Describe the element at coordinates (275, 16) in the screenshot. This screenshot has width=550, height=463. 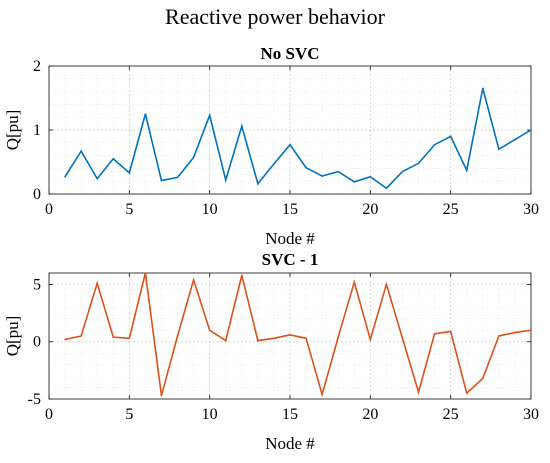
I see `figure-title: Reactive power behavior` at that location.